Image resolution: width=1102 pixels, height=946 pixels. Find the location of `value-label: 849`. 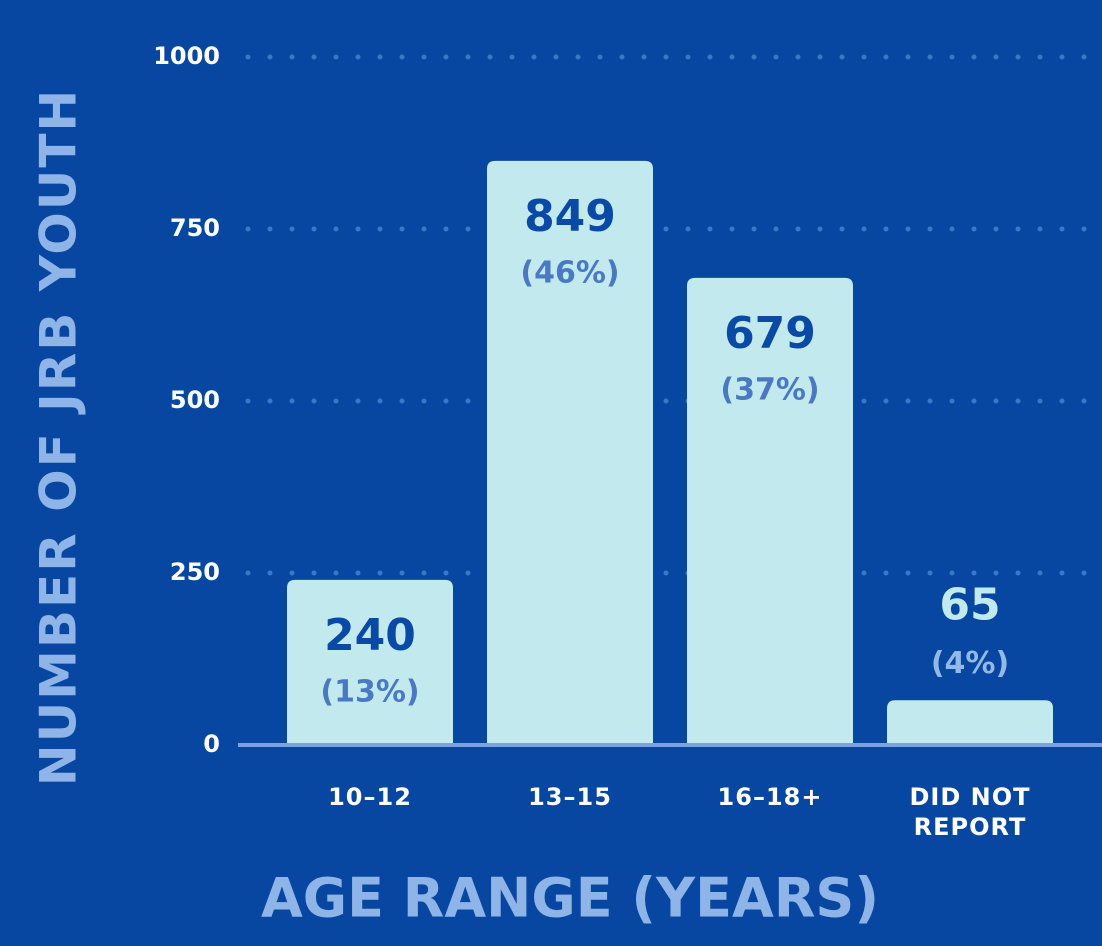

value-label: 849 is located at coordinates (570, 216).